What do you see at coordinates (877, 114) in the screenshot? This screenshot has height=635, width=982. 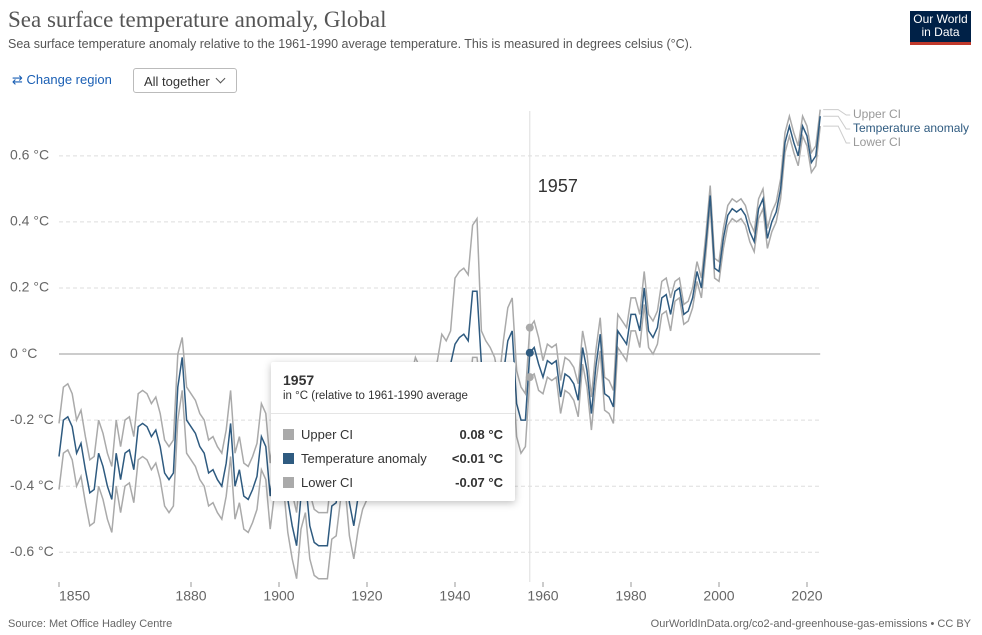 I see `legend-label: Upper CI` at bounding box center [877, 114].